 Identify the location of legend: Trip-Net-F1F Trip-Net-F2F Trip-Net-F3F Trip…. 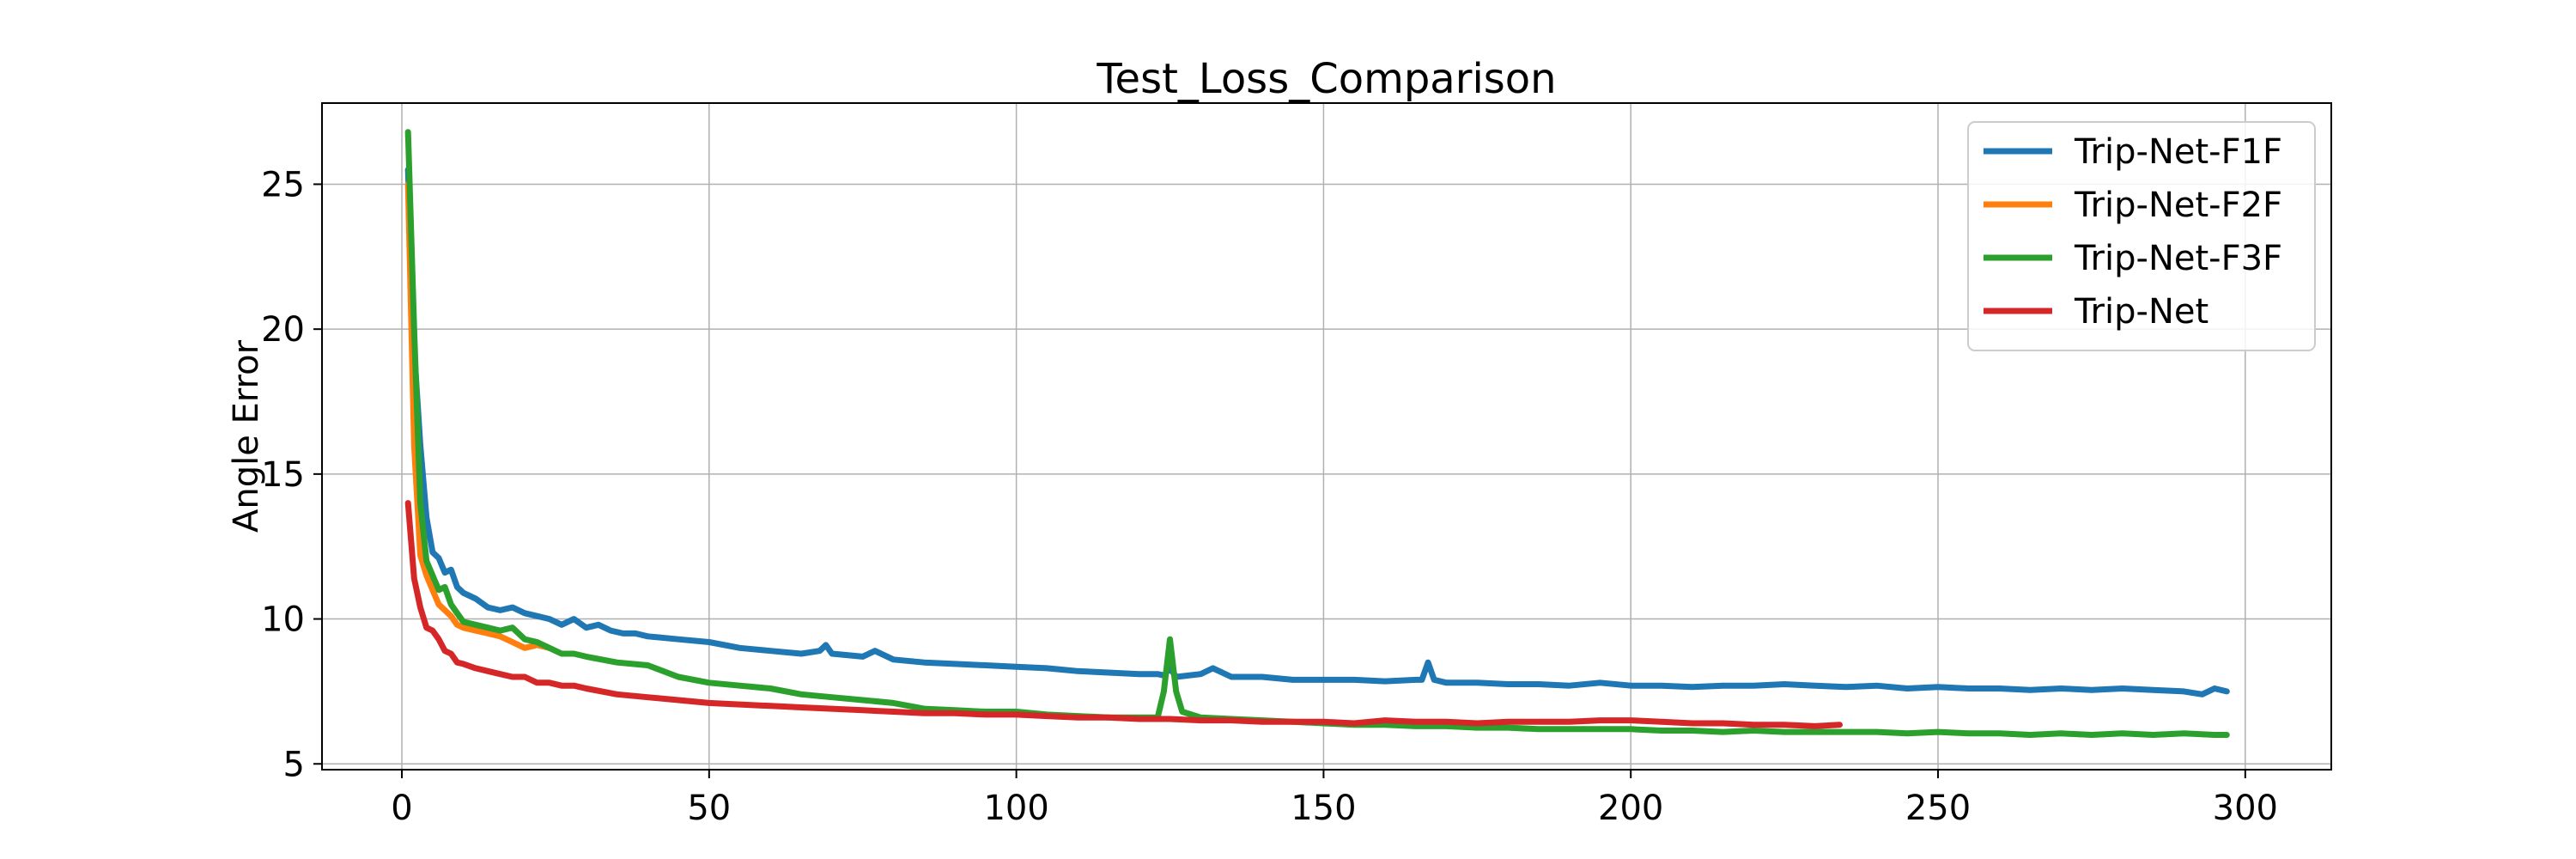
(2141, 236).